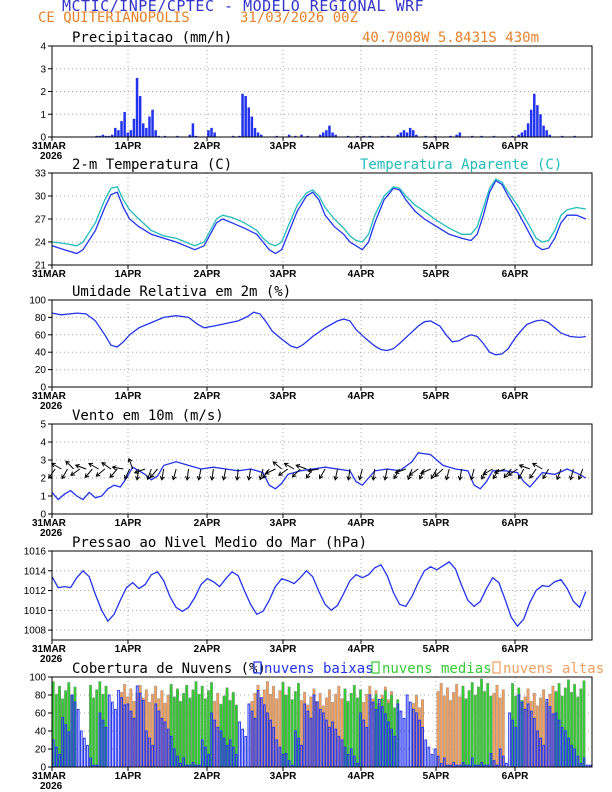 The height and width of the screenshot is (792, 612). Describe the element at coordinates (35, 571) in the screenshot. I see `y-tick-label: 1014` at that location.